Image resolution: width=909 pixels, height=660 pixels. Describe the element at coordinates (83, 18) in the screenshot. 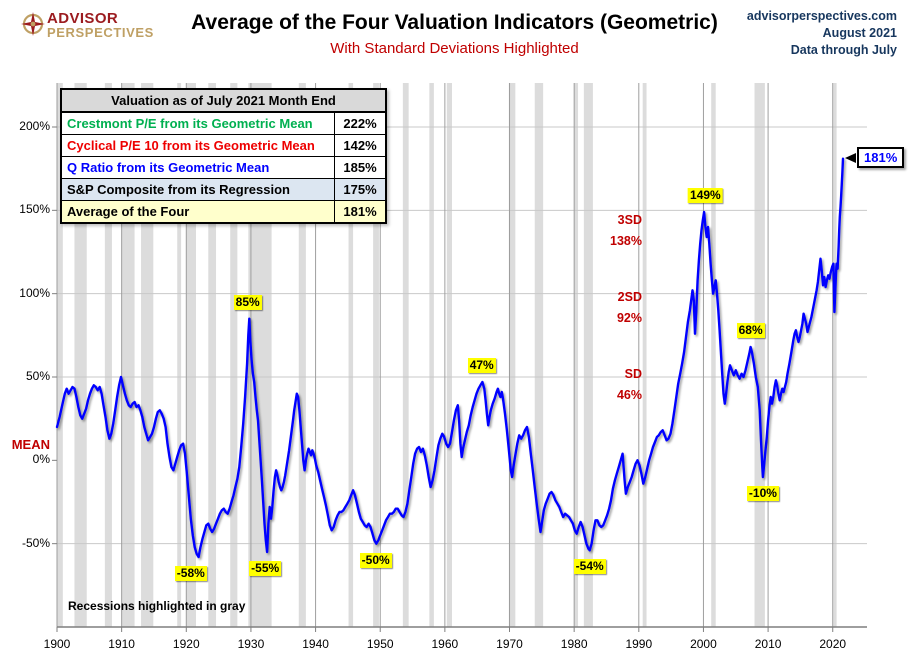

I see `logo-advisor-text: ADVISOR` at that location.